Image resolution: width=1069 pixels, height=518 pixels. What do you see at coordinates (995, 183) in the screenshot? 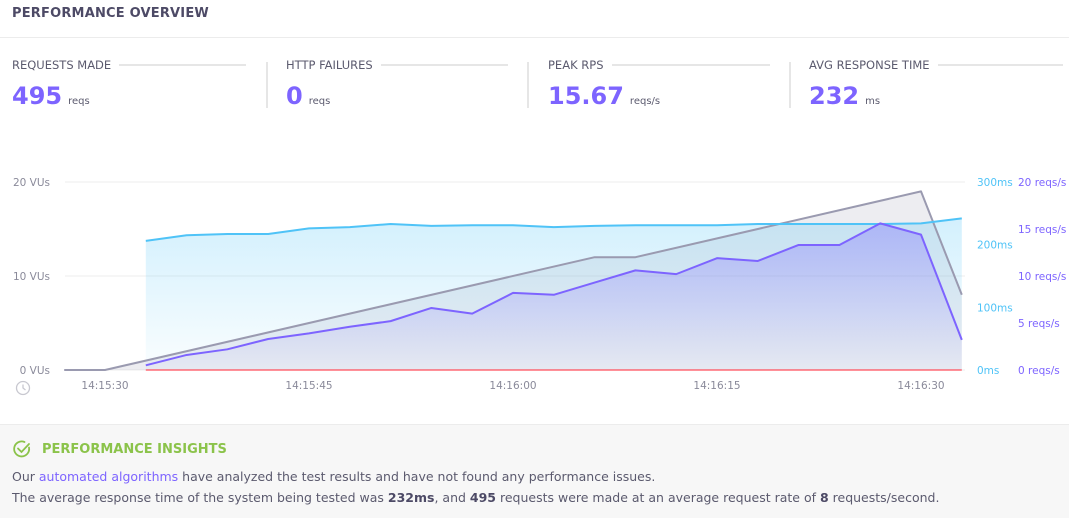
I see `y-right-ms-tick: 300ms` at bounding box center [995, 183].